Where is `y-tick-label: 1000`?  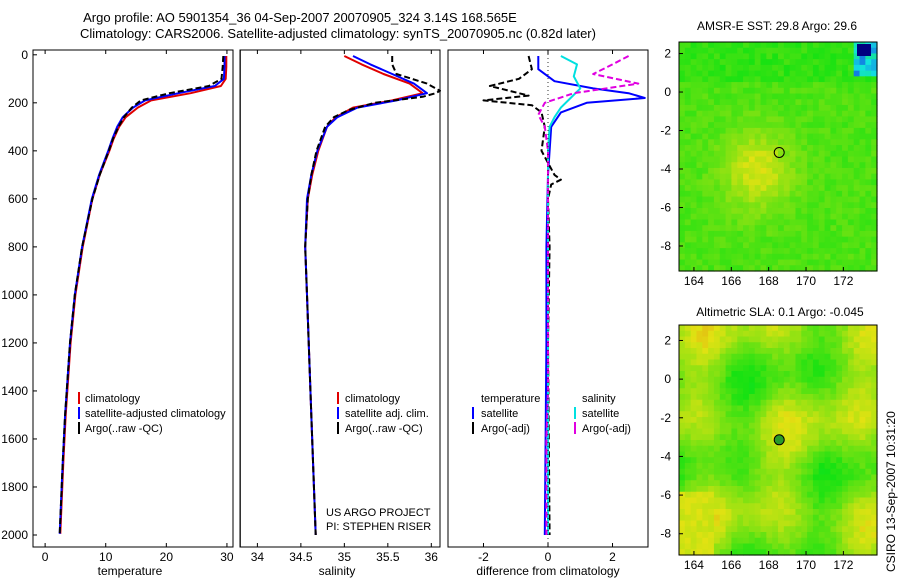 y-tick-label: 1000 is located at coordinates (14, 295).